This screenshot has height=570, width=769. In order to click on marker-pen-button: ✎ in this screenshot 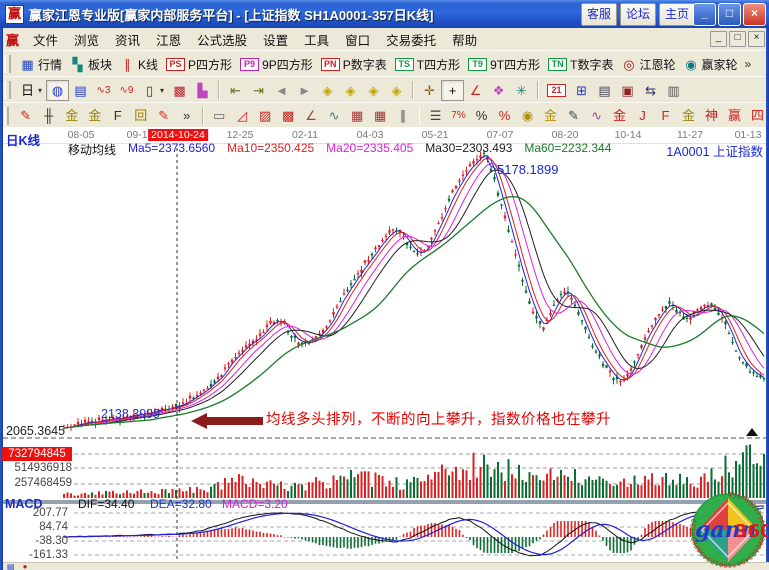, I will do `click(163, 115)`.